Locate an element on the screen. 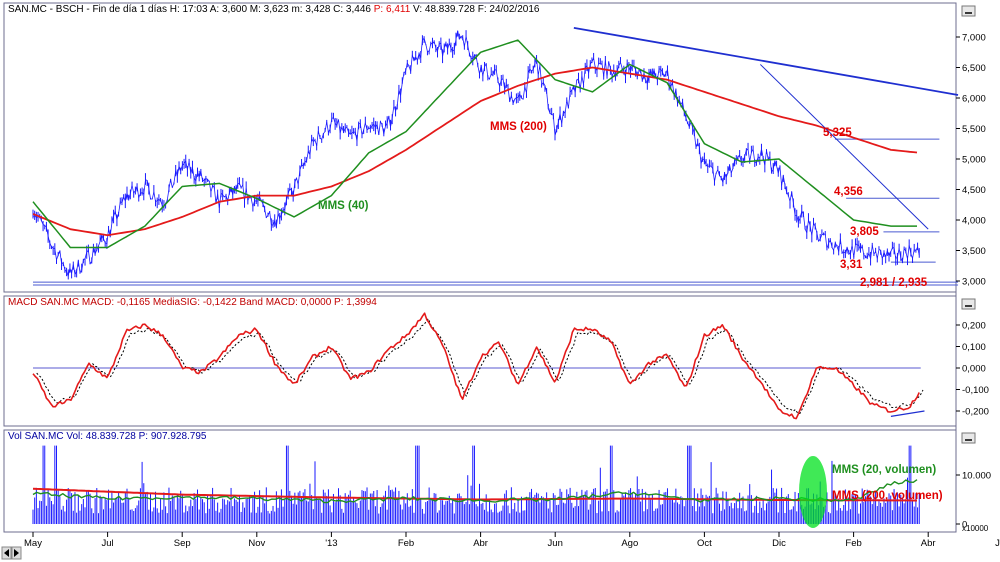 The width and height of the screenshot is (1000, 562). scroll-right-icon is located at coordinates (16, 553).